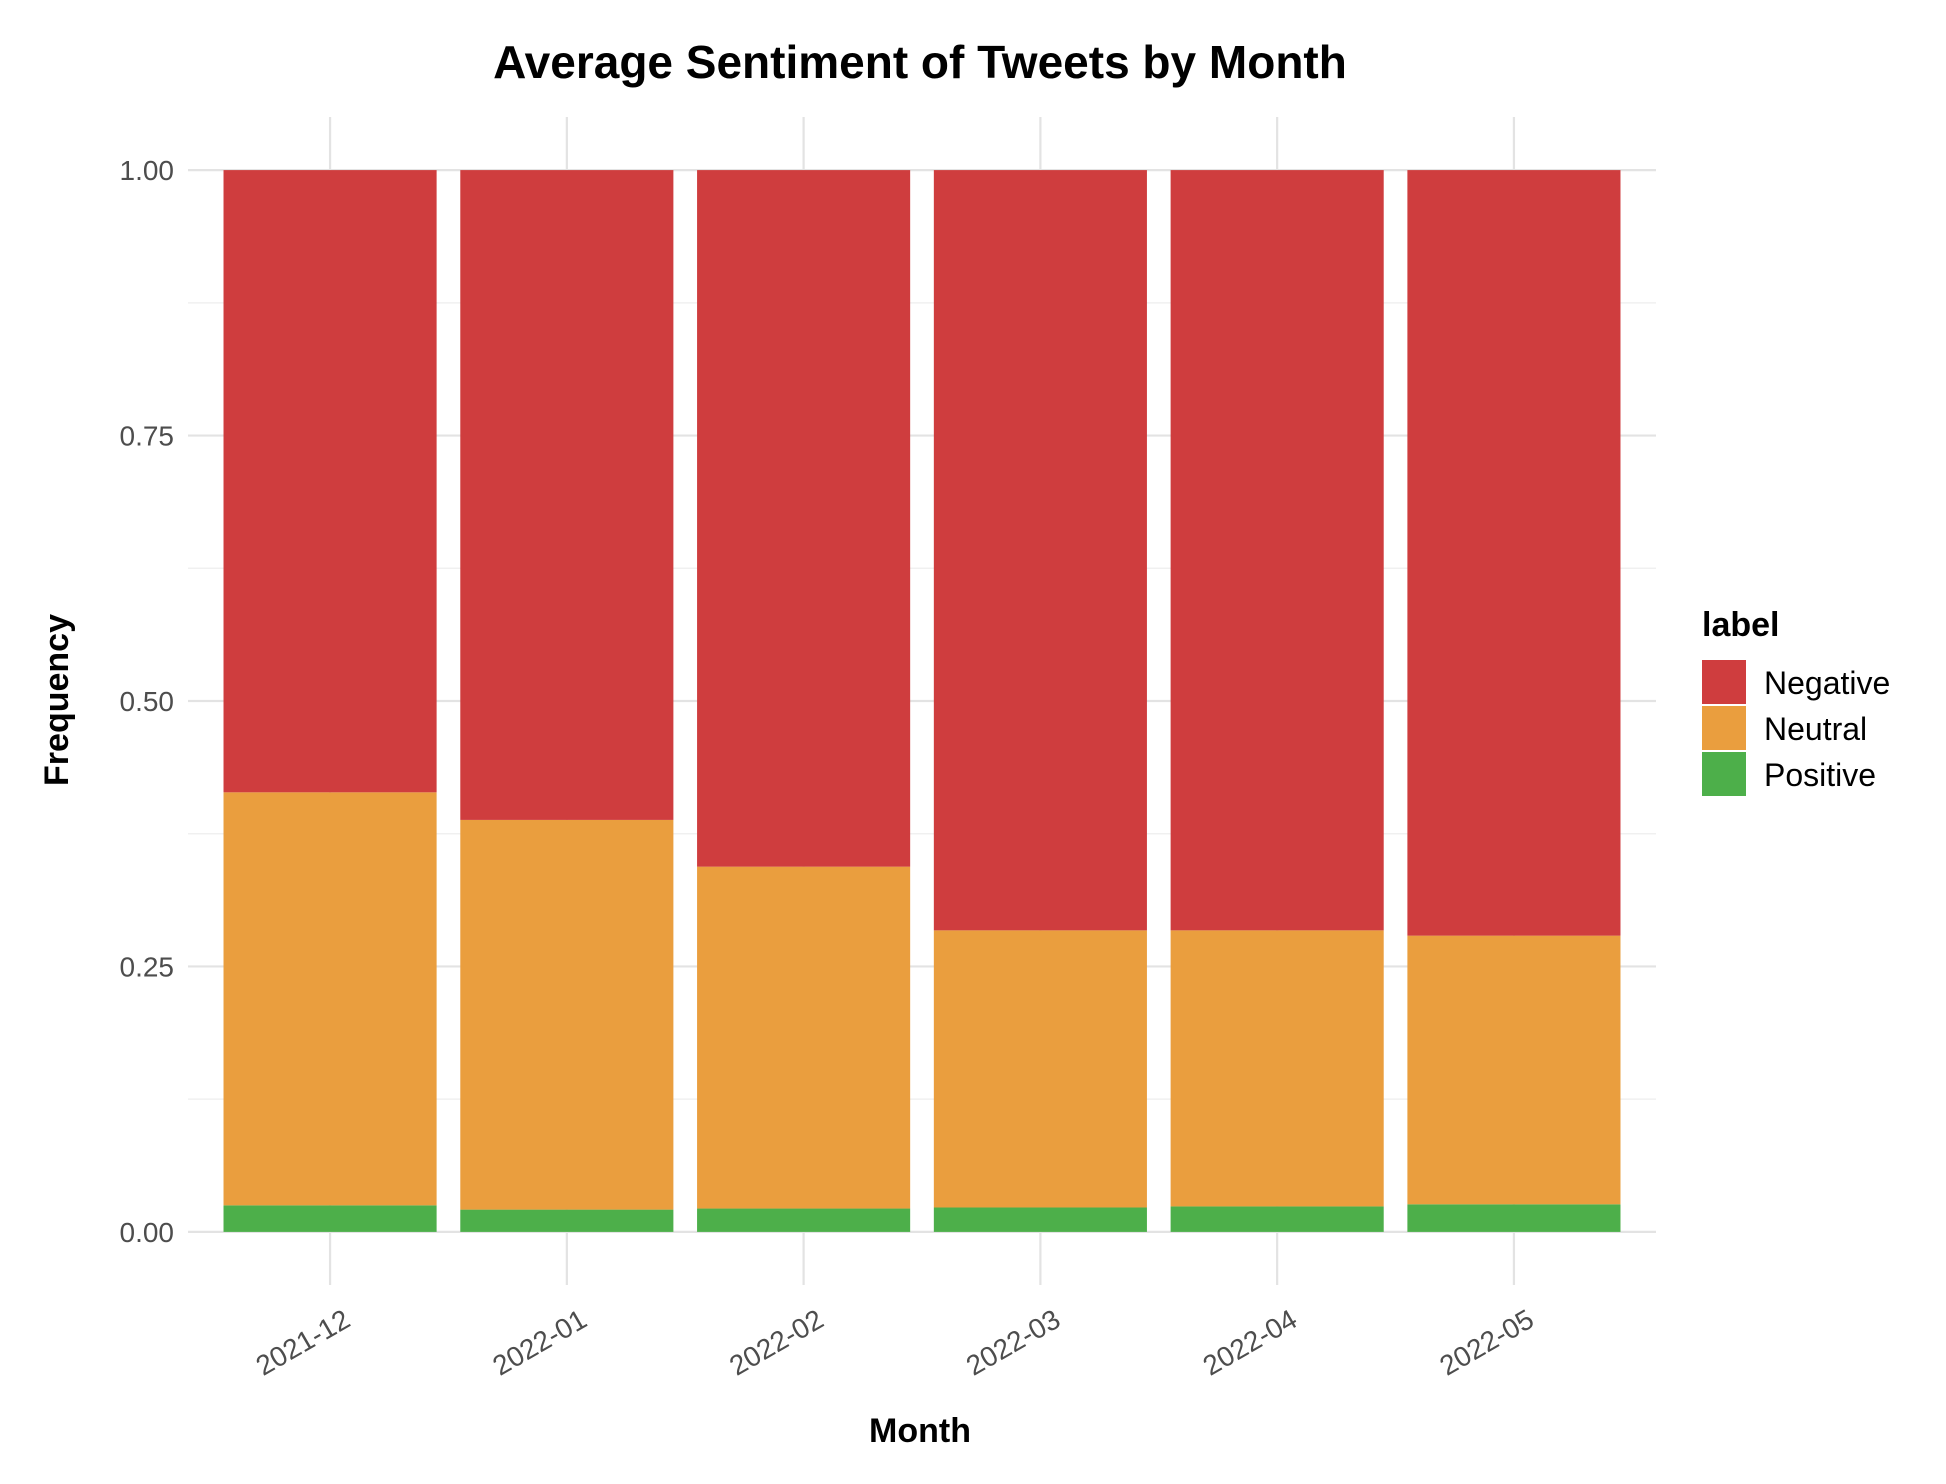  What do you see at coordinates (1740, 625) in the screenshot?
I see `legend-title: label` at bounding box center [1740, 625].